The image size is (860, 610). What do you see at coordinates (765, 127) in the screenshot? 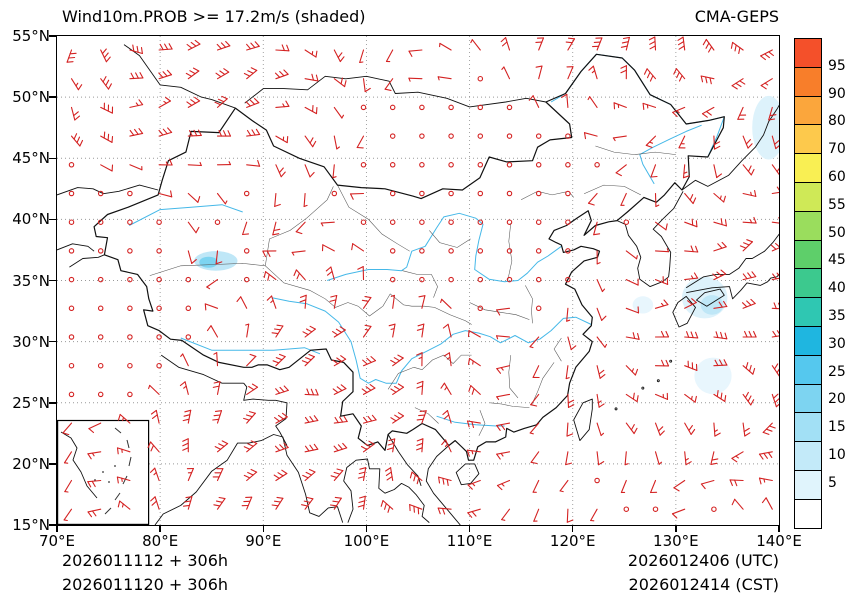
I see `probability-shade-patch` at bounding box center [765, 127].